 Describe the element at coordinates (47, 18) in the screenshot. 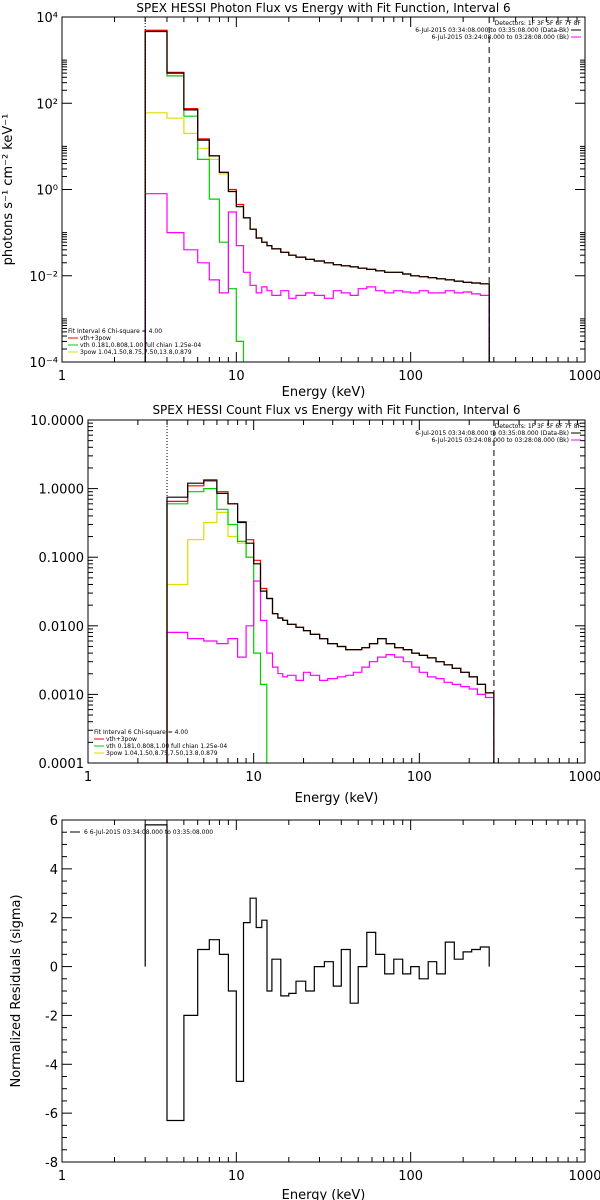

I see `y-tick-label: 10⁴` at that location.